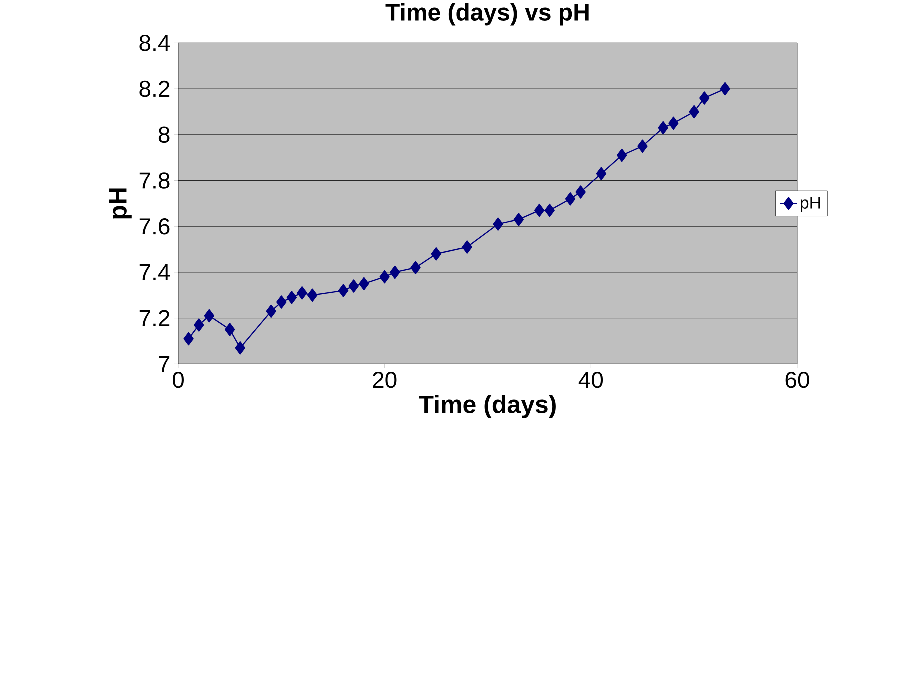 Image resolution: width=906 pixels, height=692 pixels. What do you see at coordinates (591, 380) in the screenshot?
I see `x-tick-label: 40` at bounding box center [591, 380].